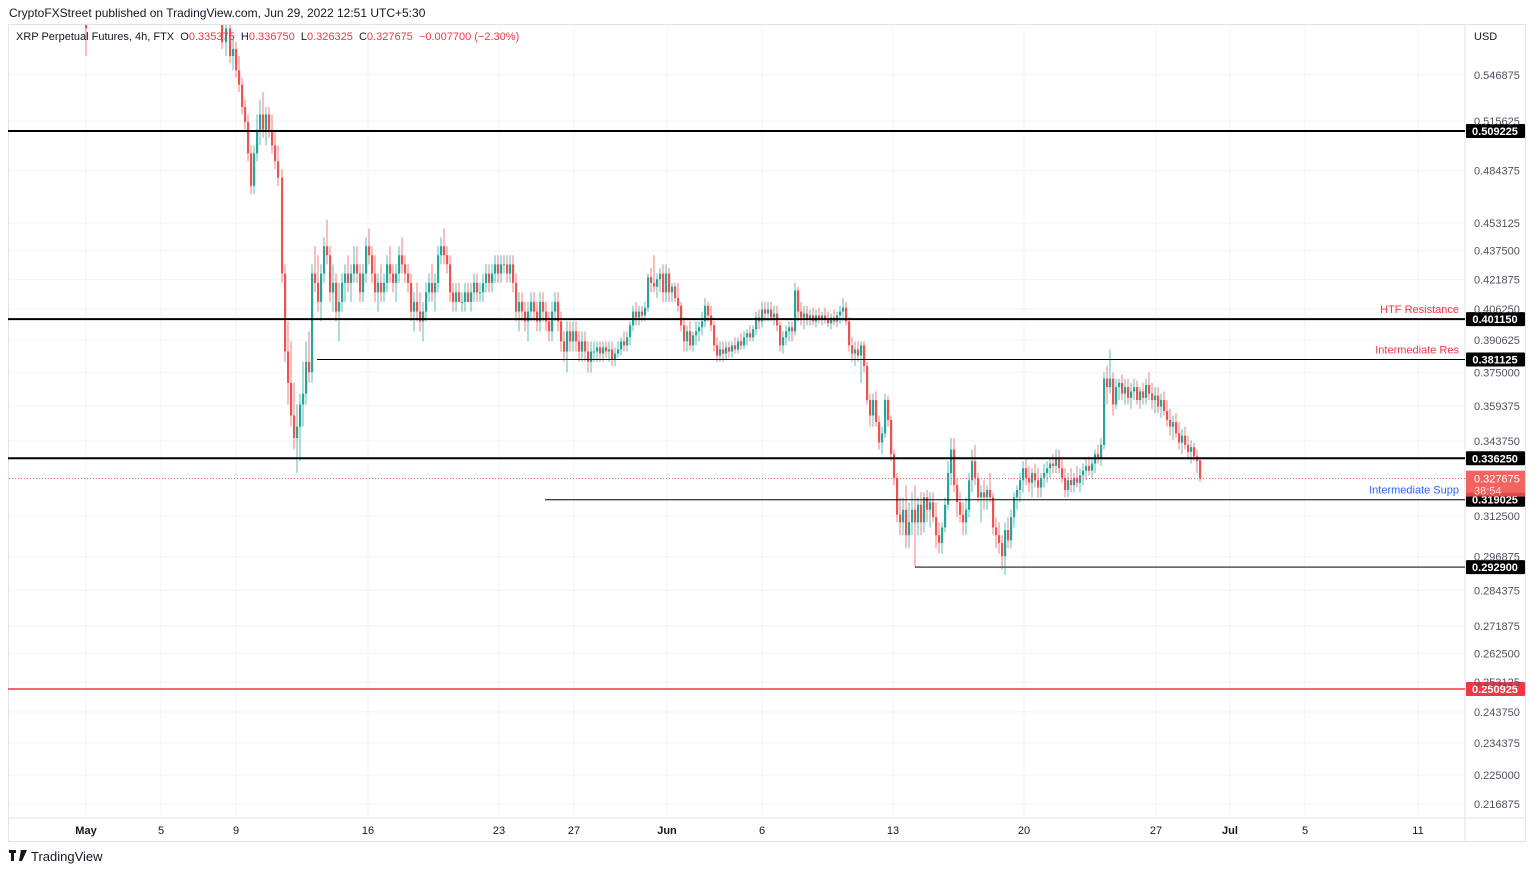  What do you see at coordinates (1497, 654) in the screenshot?
I see `price-tick-label: 0.262500` at bounding box center [1497, 654].